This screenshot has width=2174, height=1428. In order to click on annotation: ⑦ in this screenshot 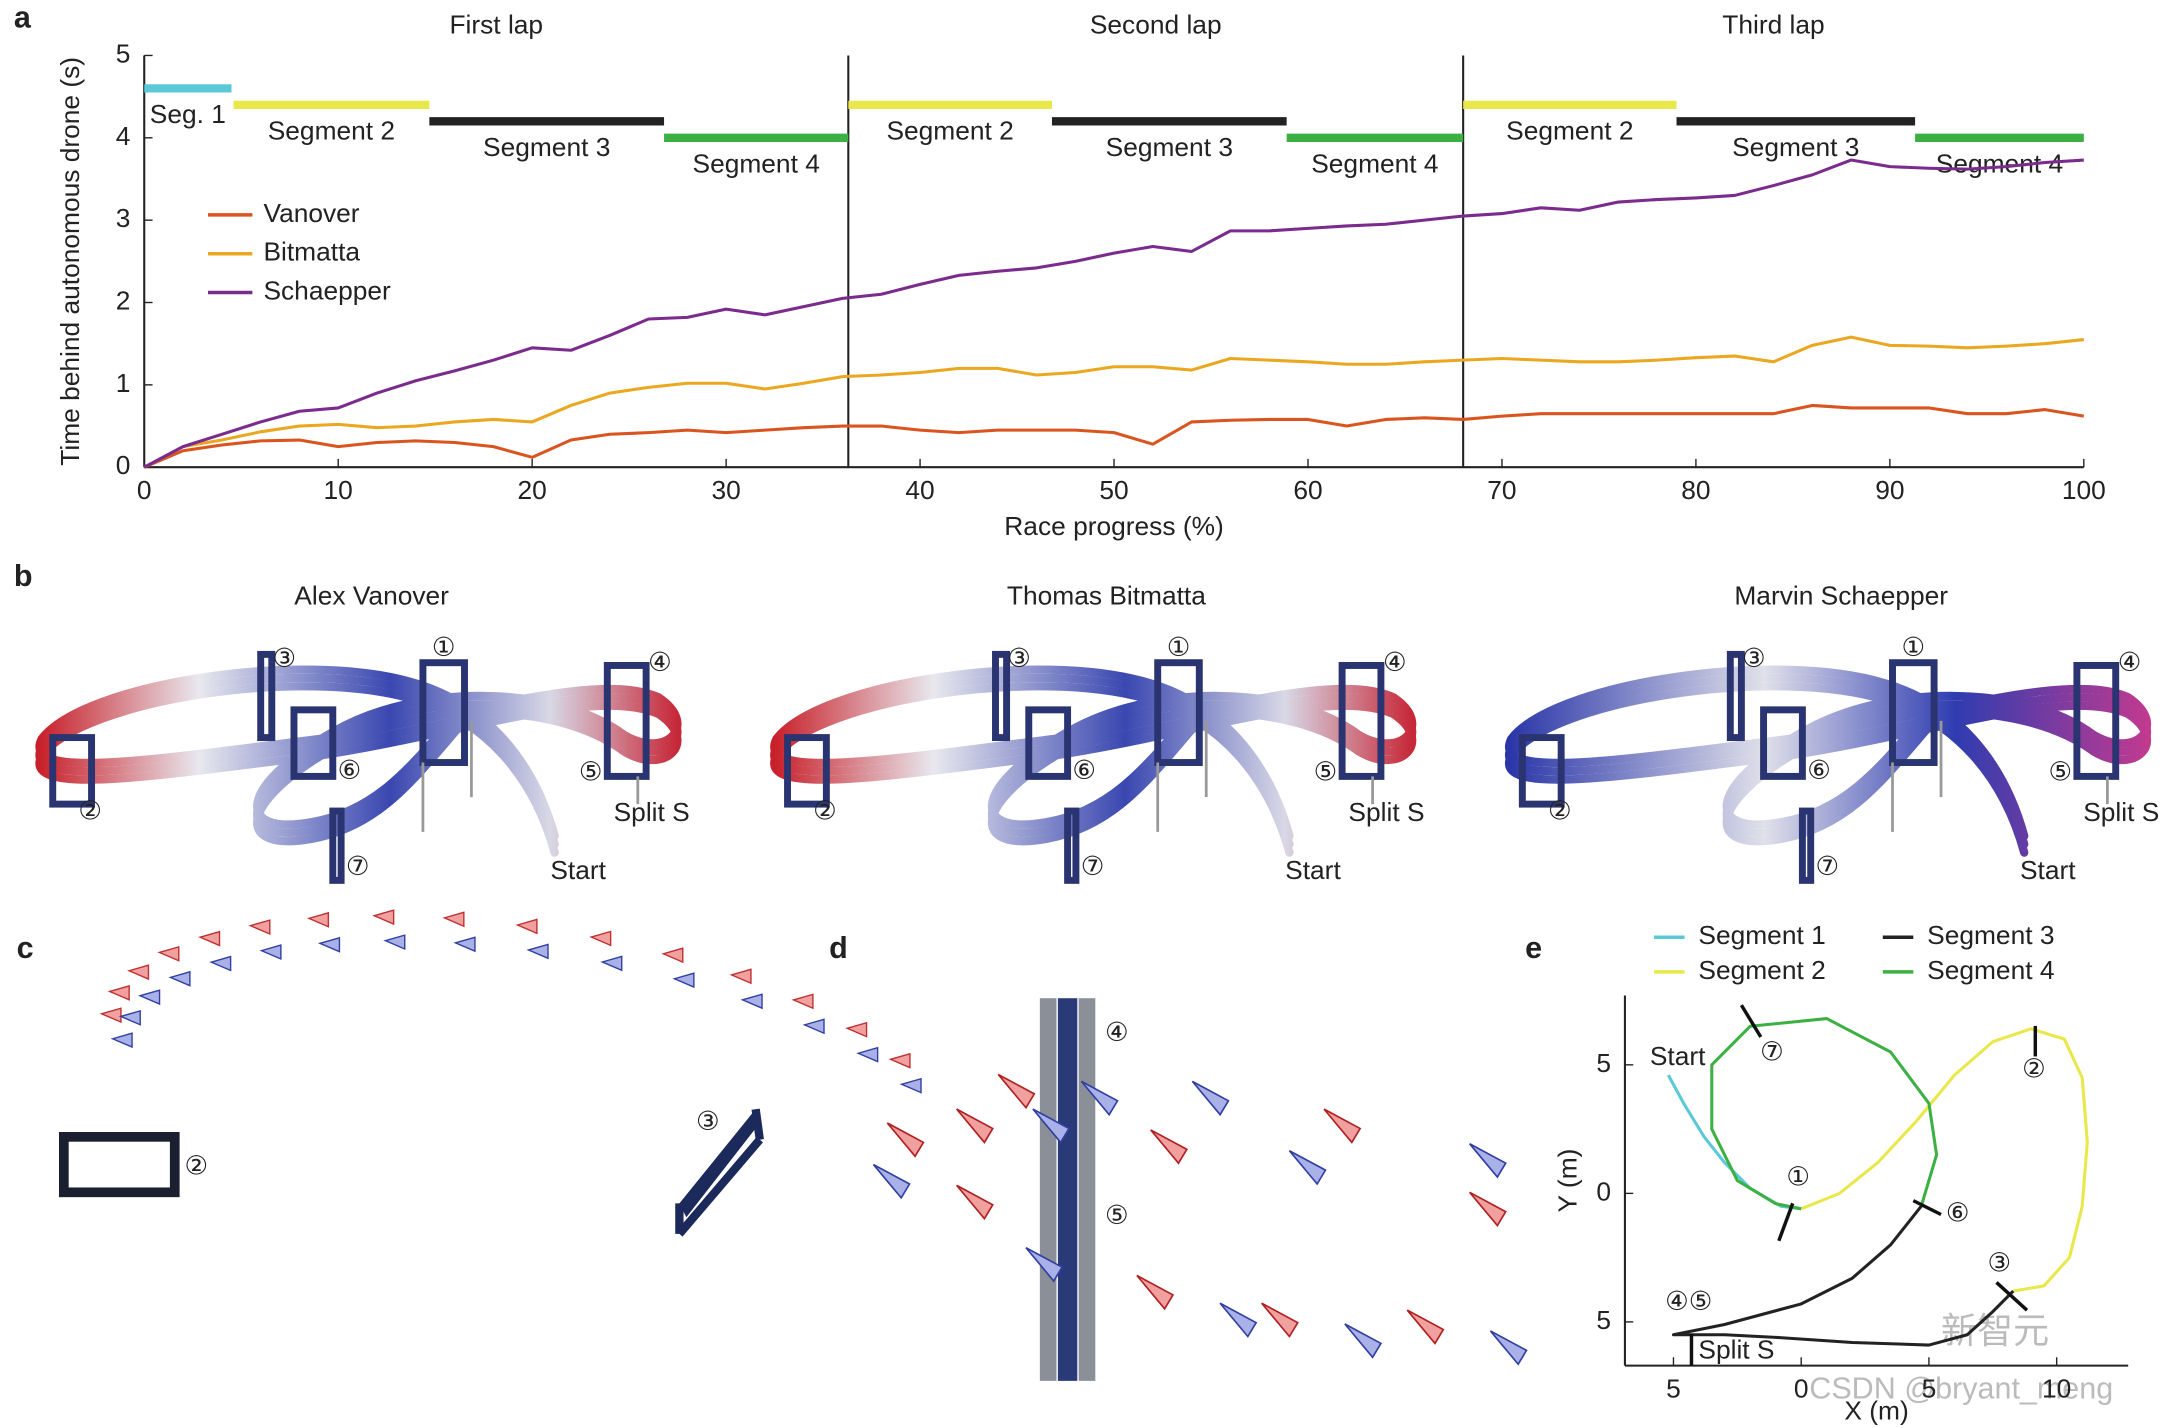, I will do `click(1772, 1052)`.